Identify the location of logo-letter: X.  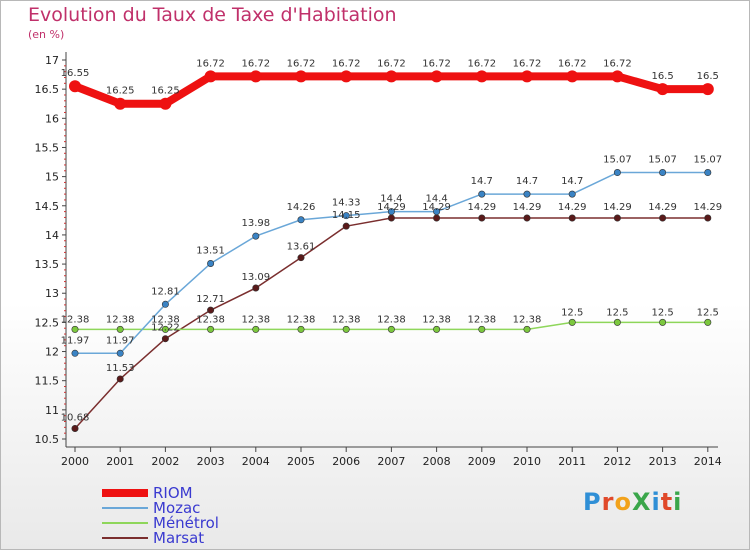
(641, 502).